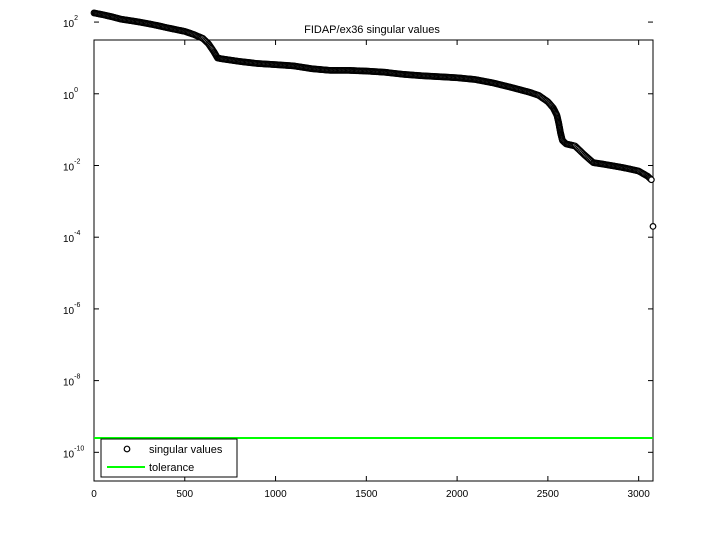  I want to click on legend-box, so click(169, 458).